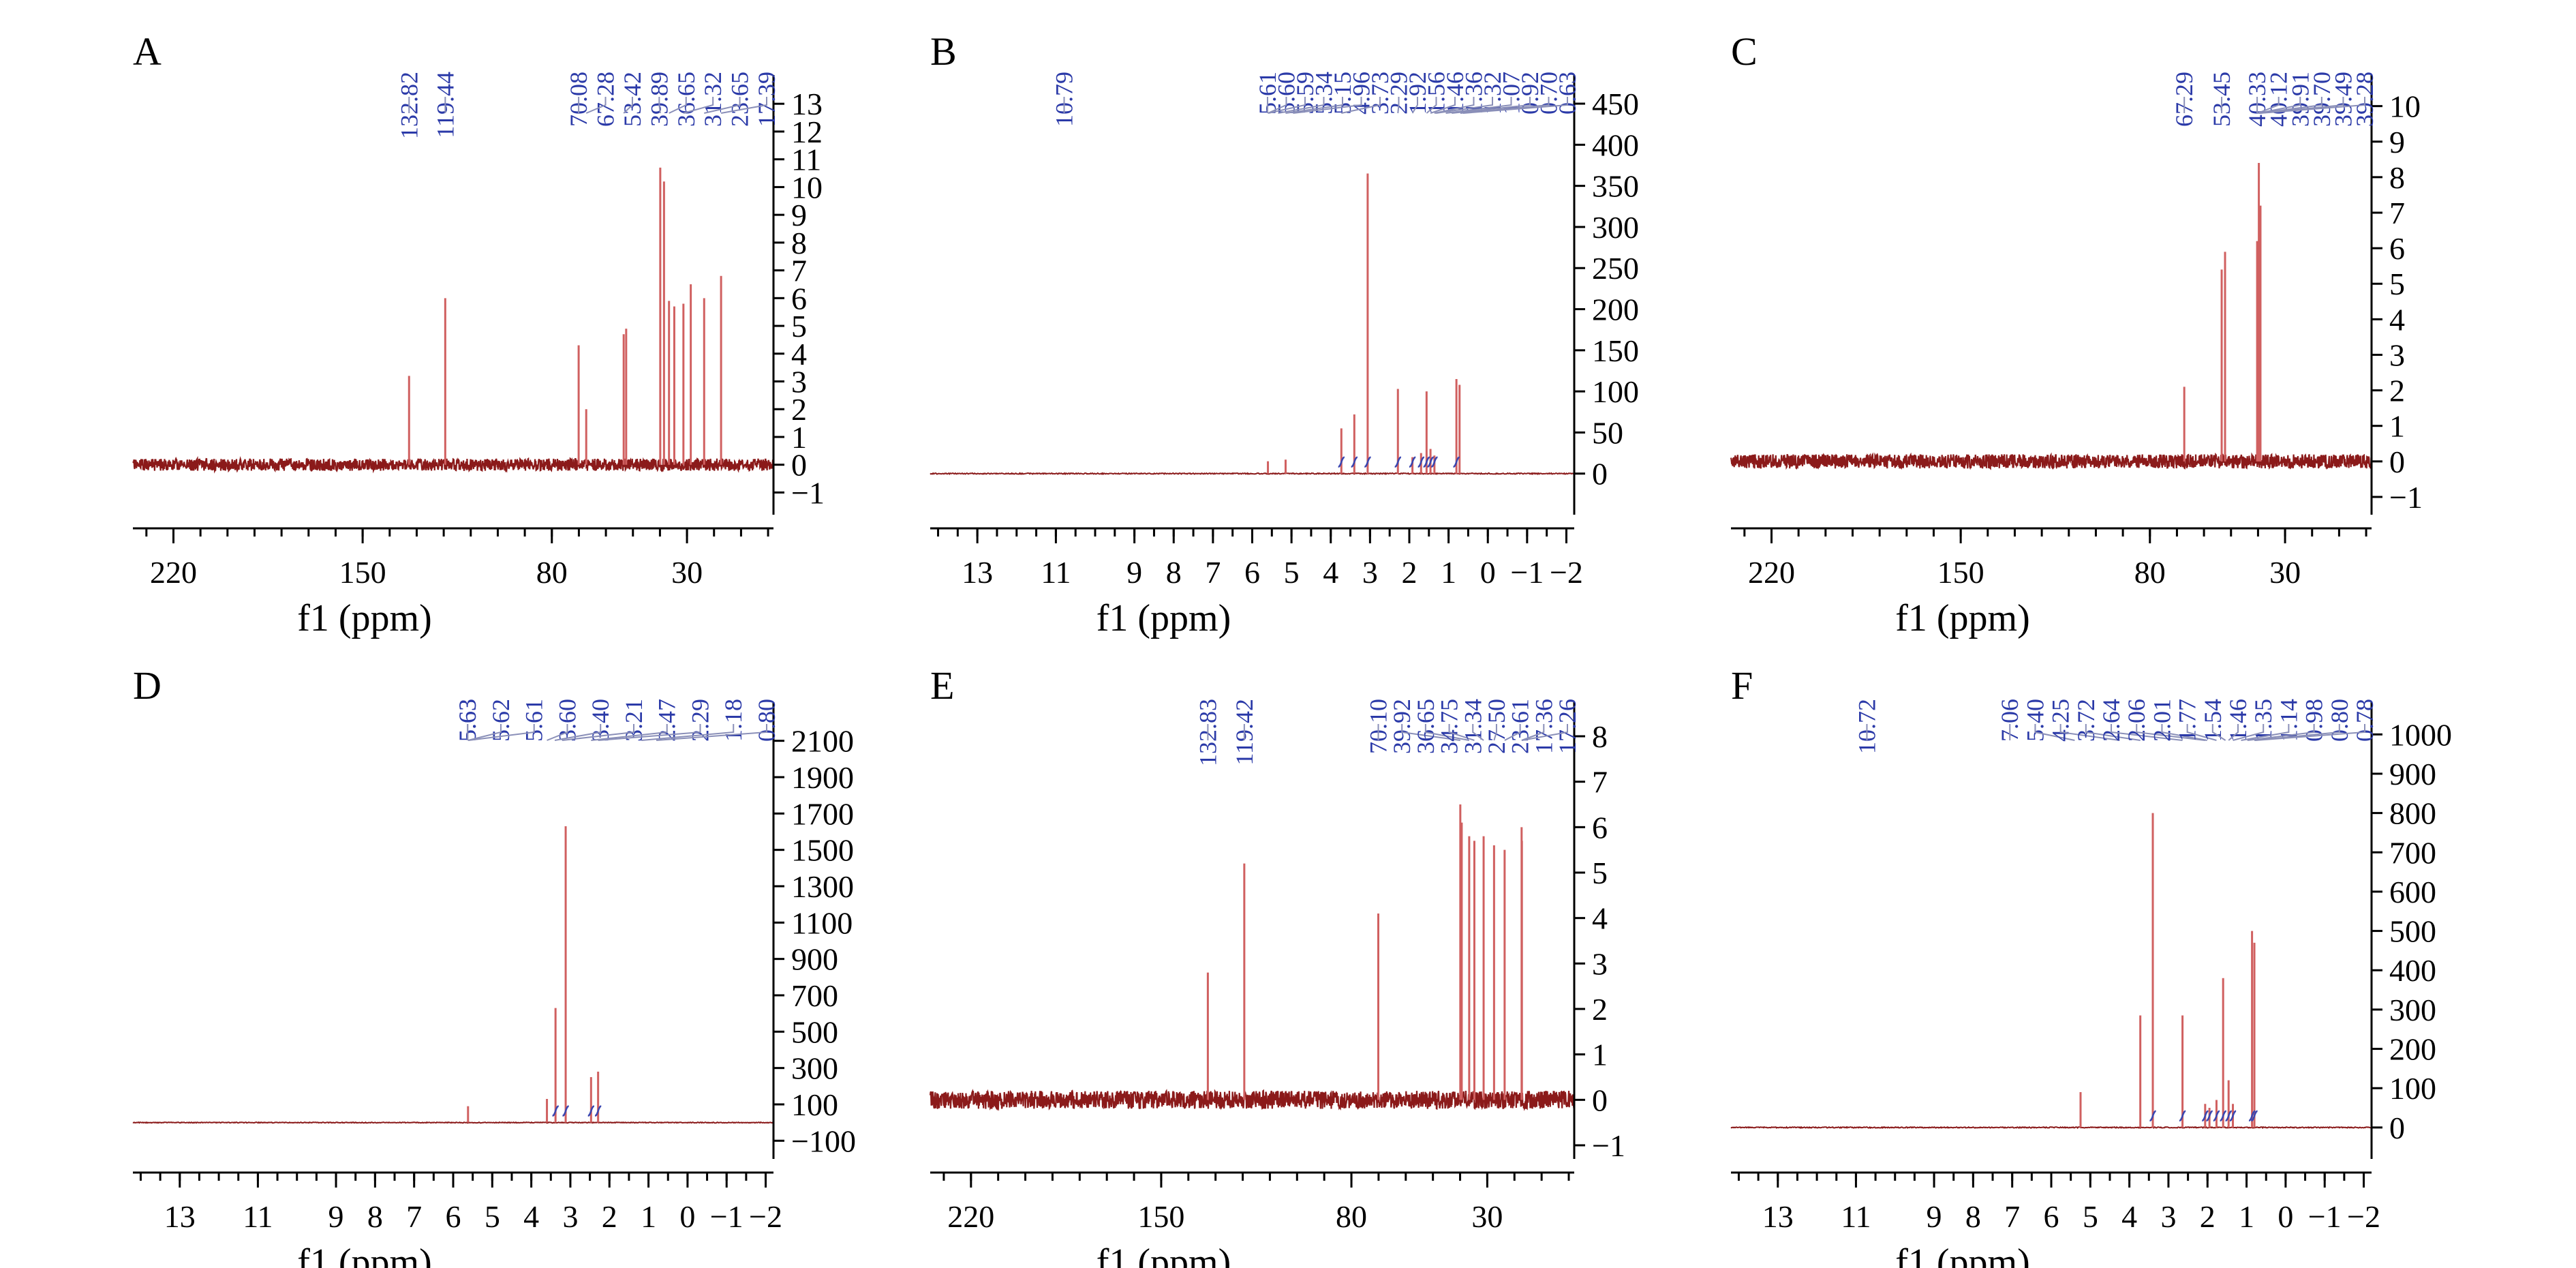 The image size is (2576, 1268). Describe the element at coordinates (2397, 1128) in the screenshot. I see `y-tick-label-10: 0` at that location.